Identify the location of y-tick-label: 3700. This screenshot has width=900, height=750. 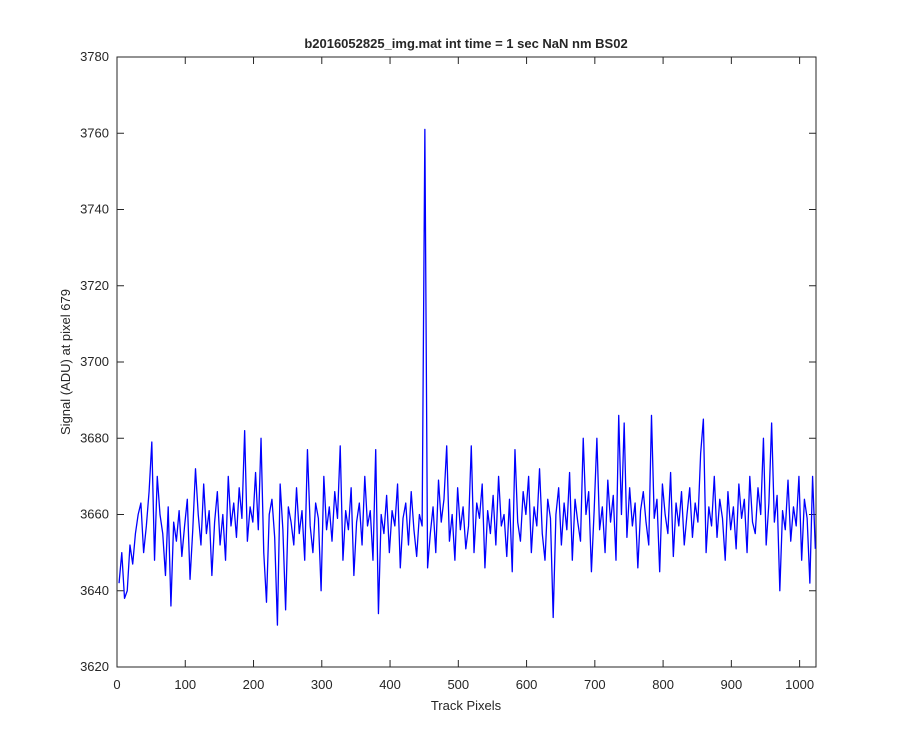
(94, 361).